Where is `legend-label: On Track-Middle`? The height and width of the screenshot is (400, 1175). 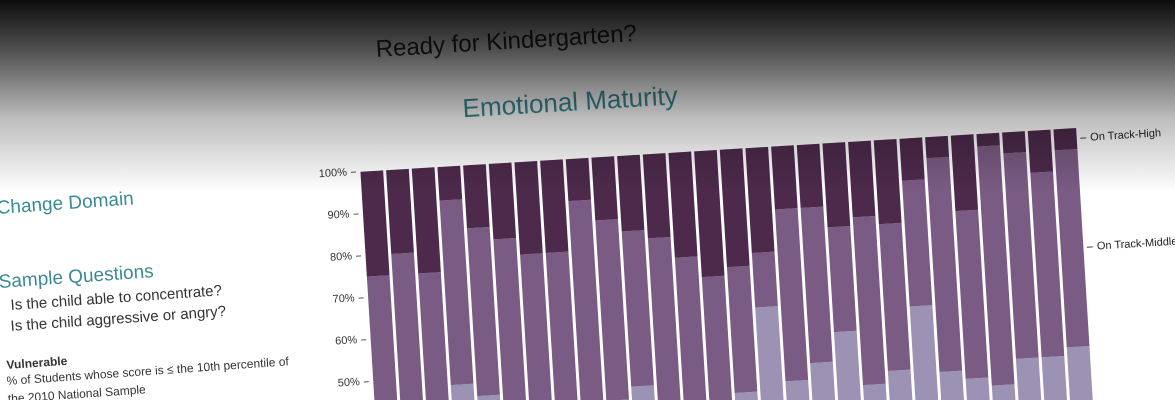 legend-label: On Track-Middle is located at coordinates (1136, 244).